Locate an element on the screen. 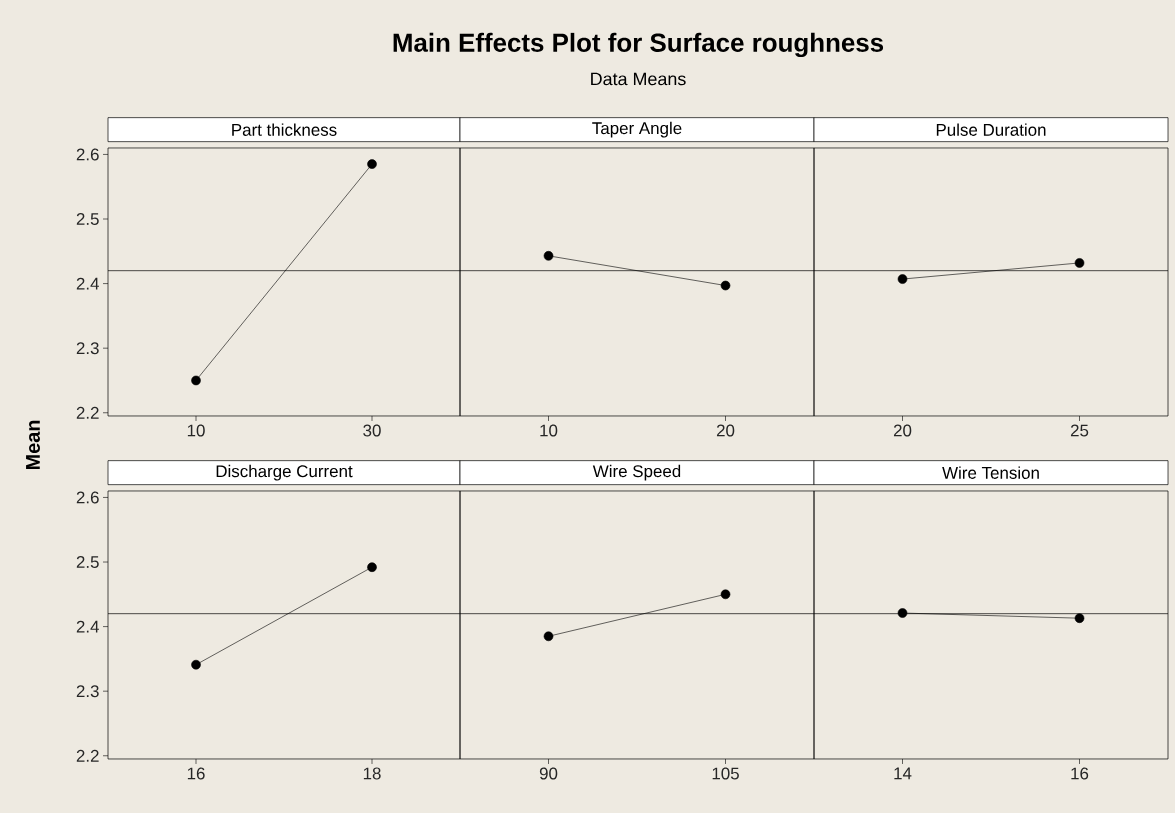  chart-title: Wire Speed is located at coordinates (636, 472).